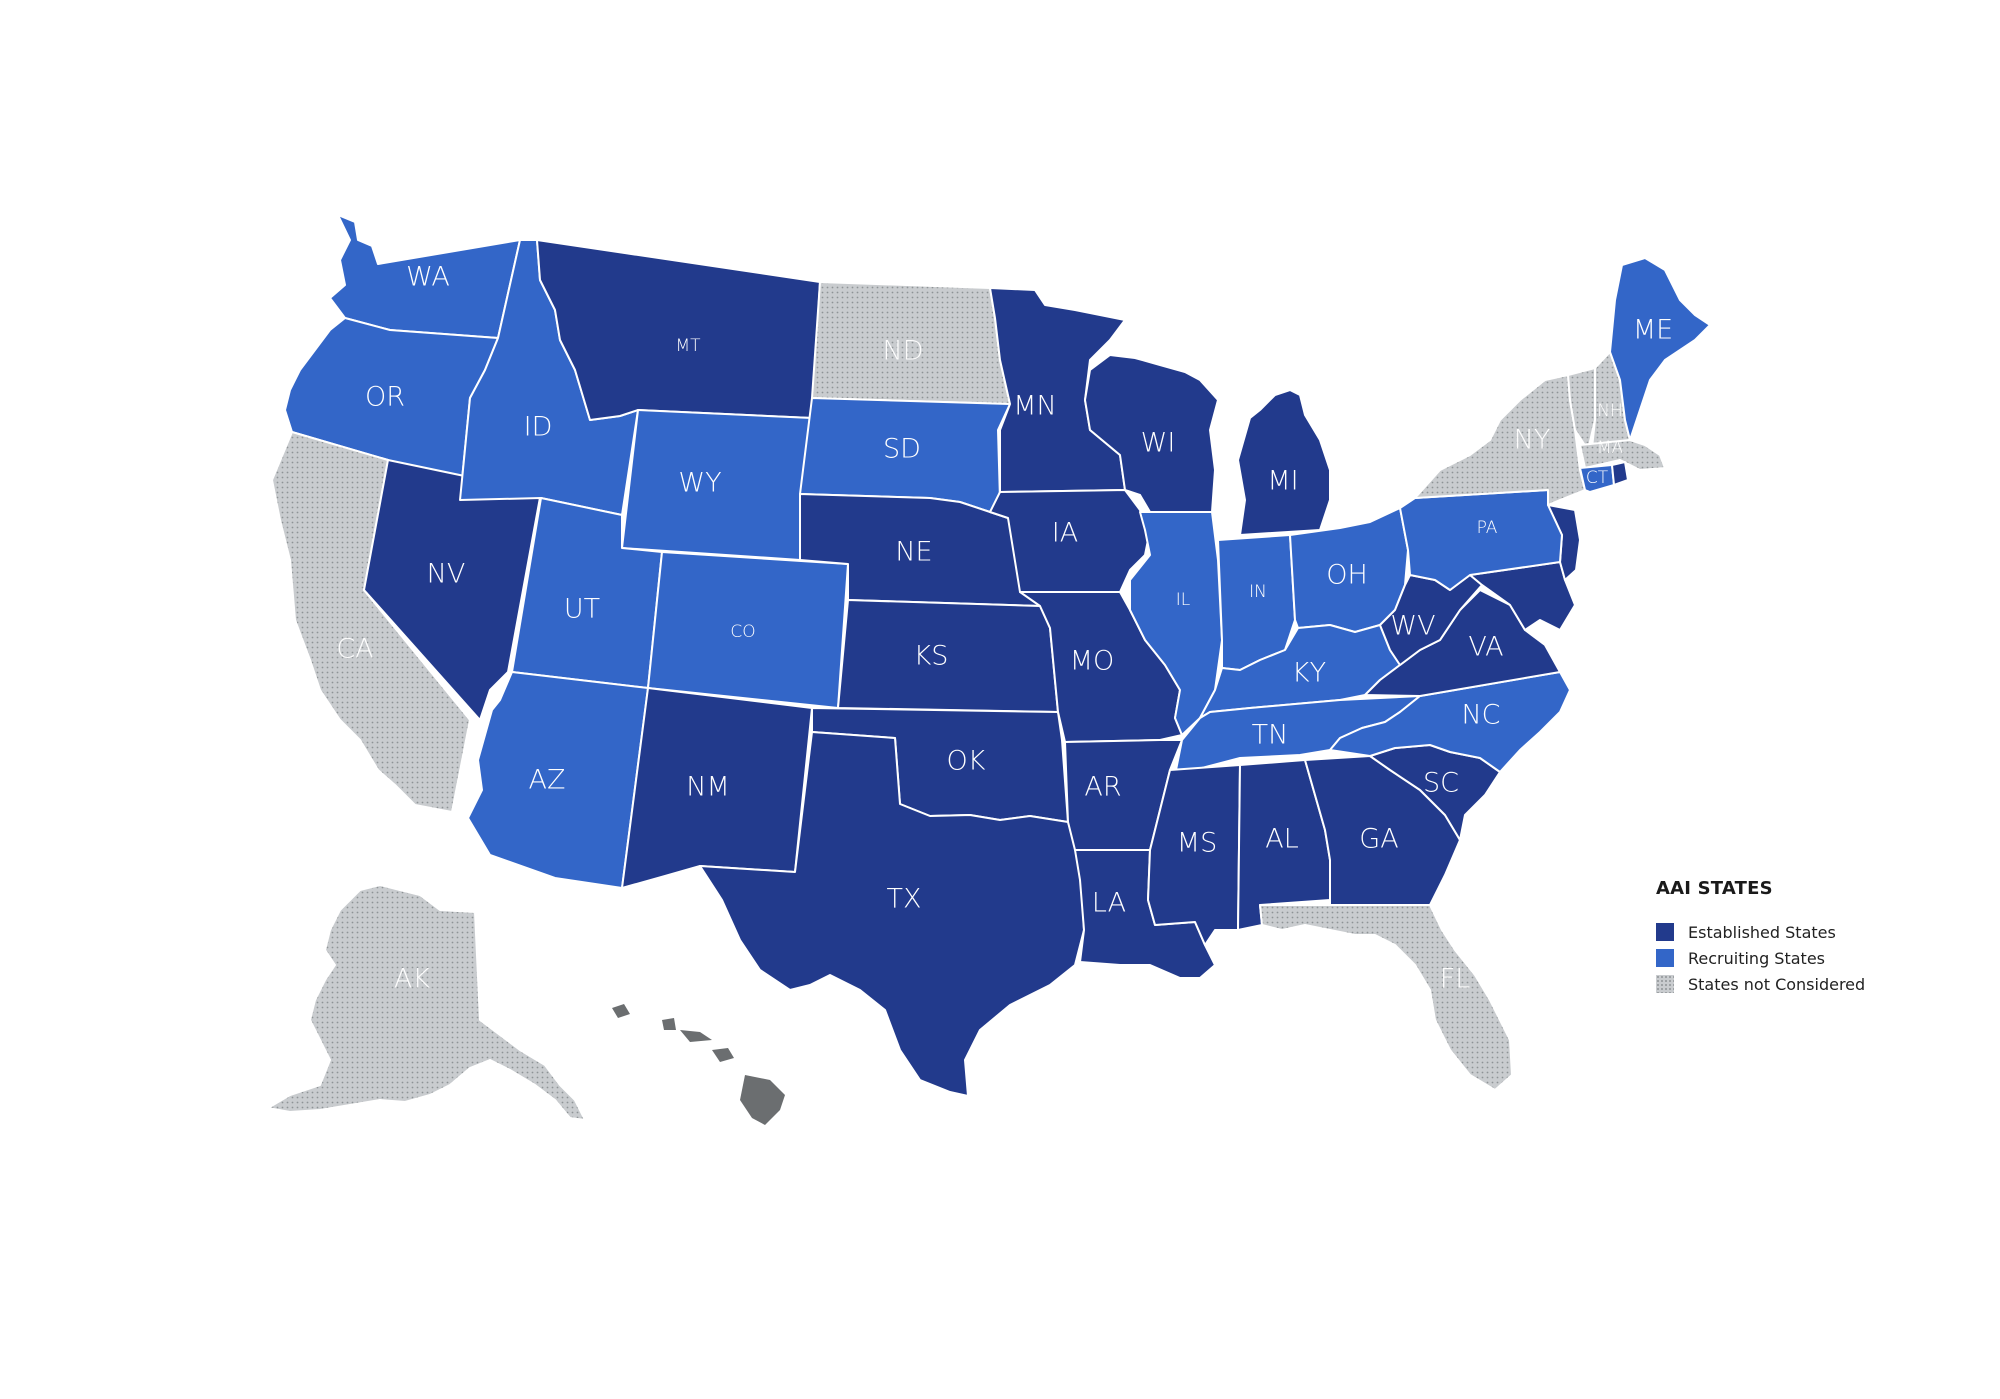  Describe the element at coordinates (902, 449) in the screenshot. I see `label-sd: SD` at that location.